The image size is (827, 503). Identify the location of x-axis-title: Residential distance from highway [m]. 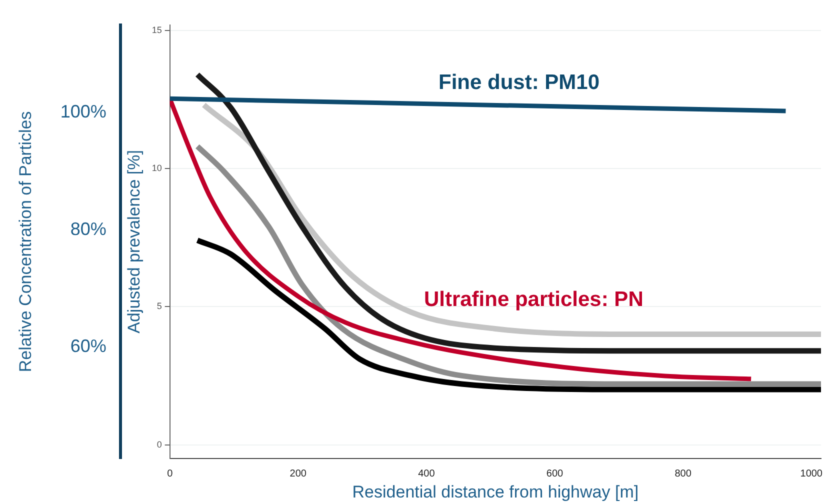
(495, 492).